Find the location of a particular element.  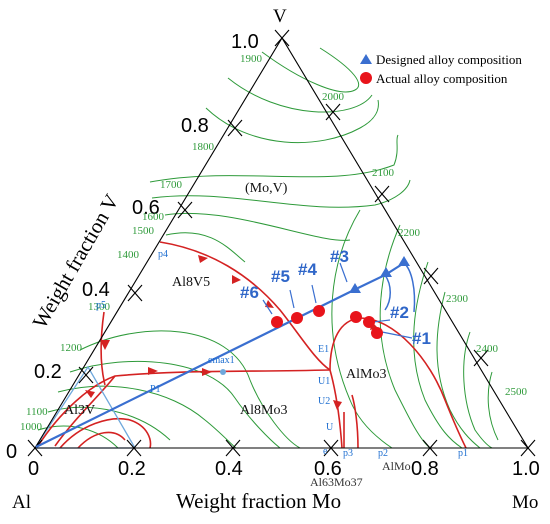

legend-designed-label: Designed alloy composition is located at coordinates (449, 59).